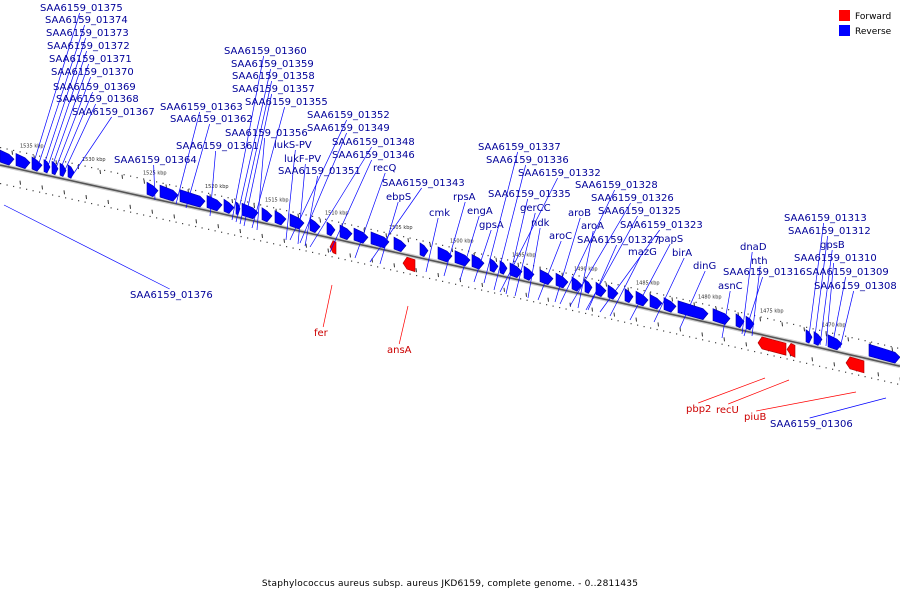 This screenshot has width=900, height=600. I want to click on tick-label-1525-kbp: 1525 kbp, so click(155, 173).